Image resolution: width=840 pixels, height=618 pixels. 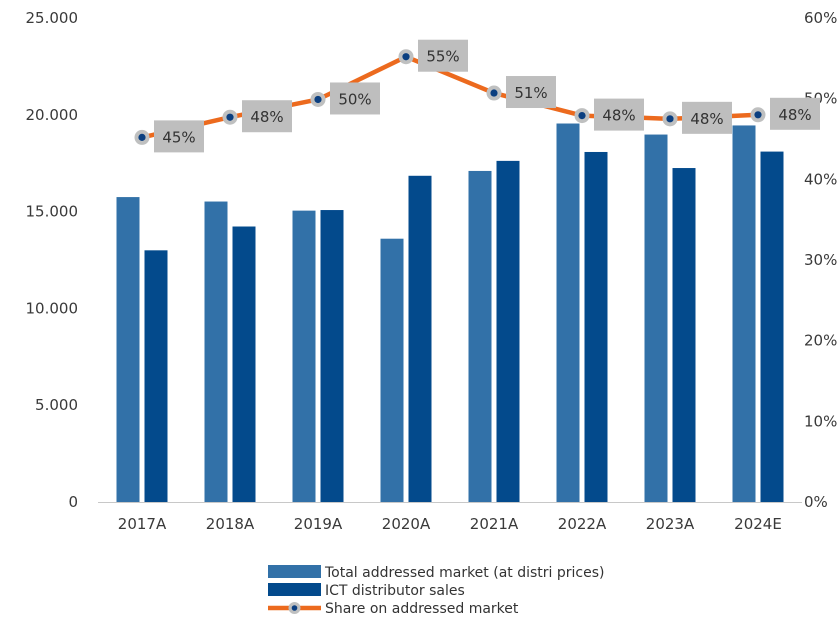 What do you see at coordinates (73, 502) in the screenshot?
I see `y-left-tick-label: 0` at bounding box center [73, 502].